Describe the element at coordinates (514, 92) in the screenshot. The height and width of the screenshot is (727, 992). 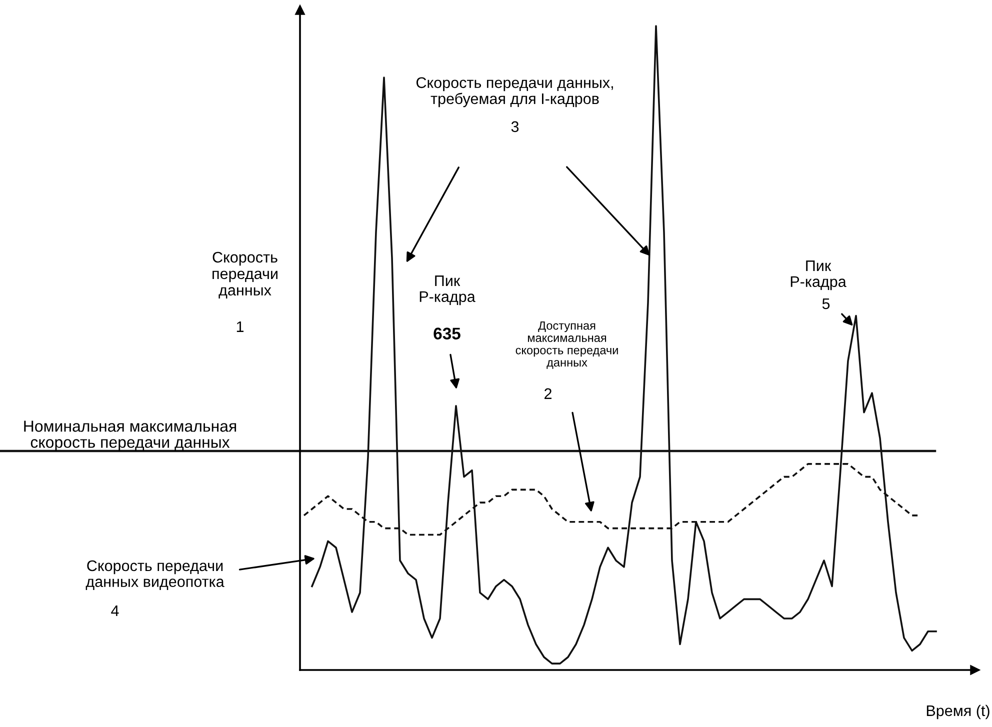
I see `annotation: Скорость передачи данных, требуемая для I-кадров` at that location.